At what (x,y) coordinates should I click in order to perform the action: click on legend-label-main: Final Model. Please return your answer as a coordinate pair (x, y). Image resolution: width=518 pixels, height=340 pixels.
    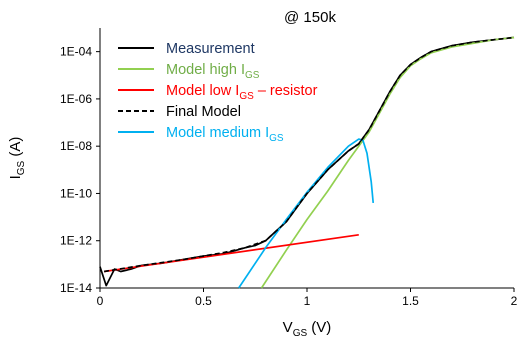
    Looking at the image, I should click on (203, 112).